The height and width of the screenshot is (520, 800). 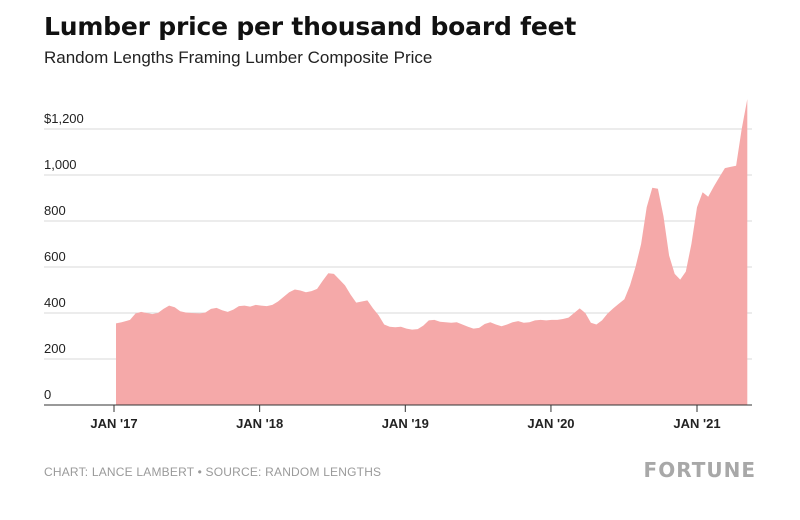 I want to click on y-tick-label-1200: $1,200, so click(x=64, y=118).